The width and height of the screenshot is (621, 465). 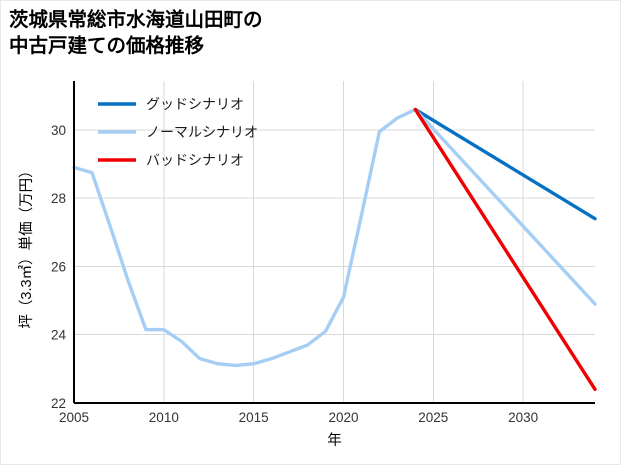 I want to click on y-tick-labels: 22 24 26 28 30, so click(x=59, y=267).